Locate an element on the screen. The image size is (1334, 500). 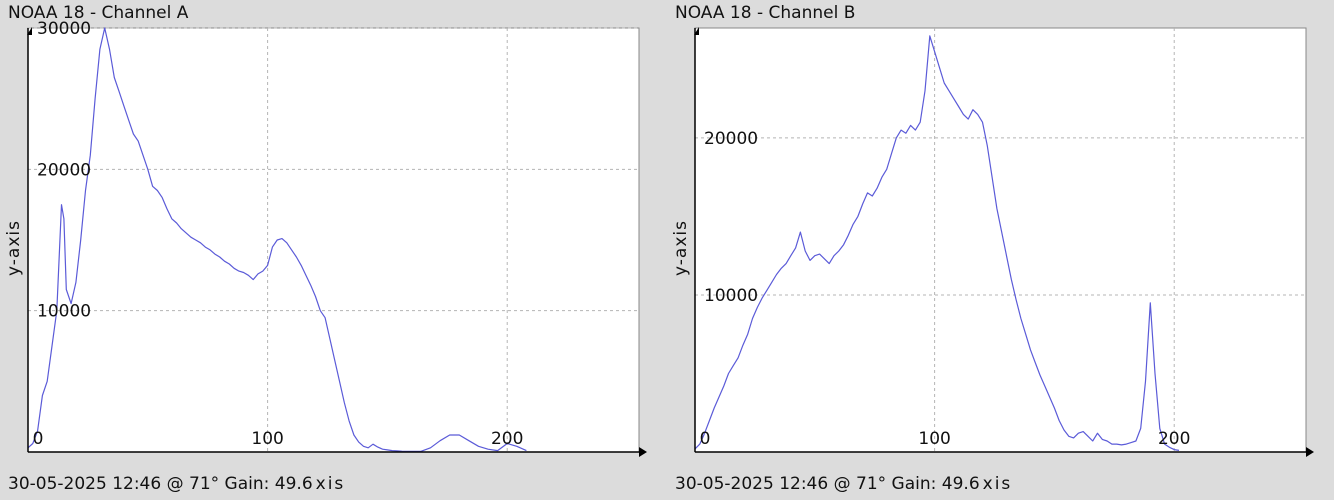
y-tick-label: 30000 is located at coordinates (64, 29).